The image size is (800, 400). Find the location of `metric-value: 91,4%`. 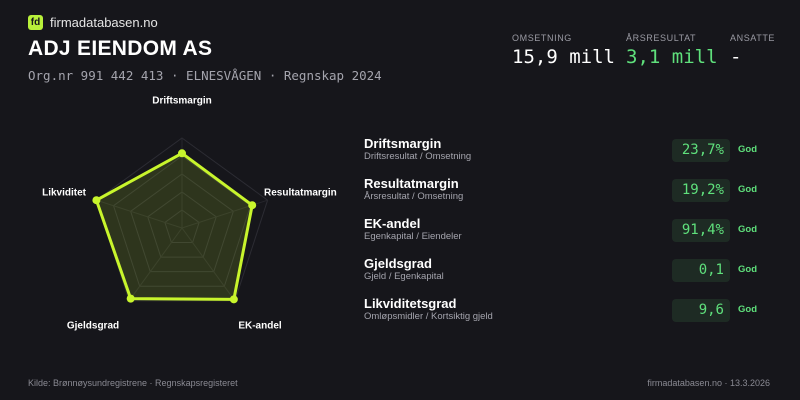

metric-value: 91,4% is located at coordinates (701, 230).